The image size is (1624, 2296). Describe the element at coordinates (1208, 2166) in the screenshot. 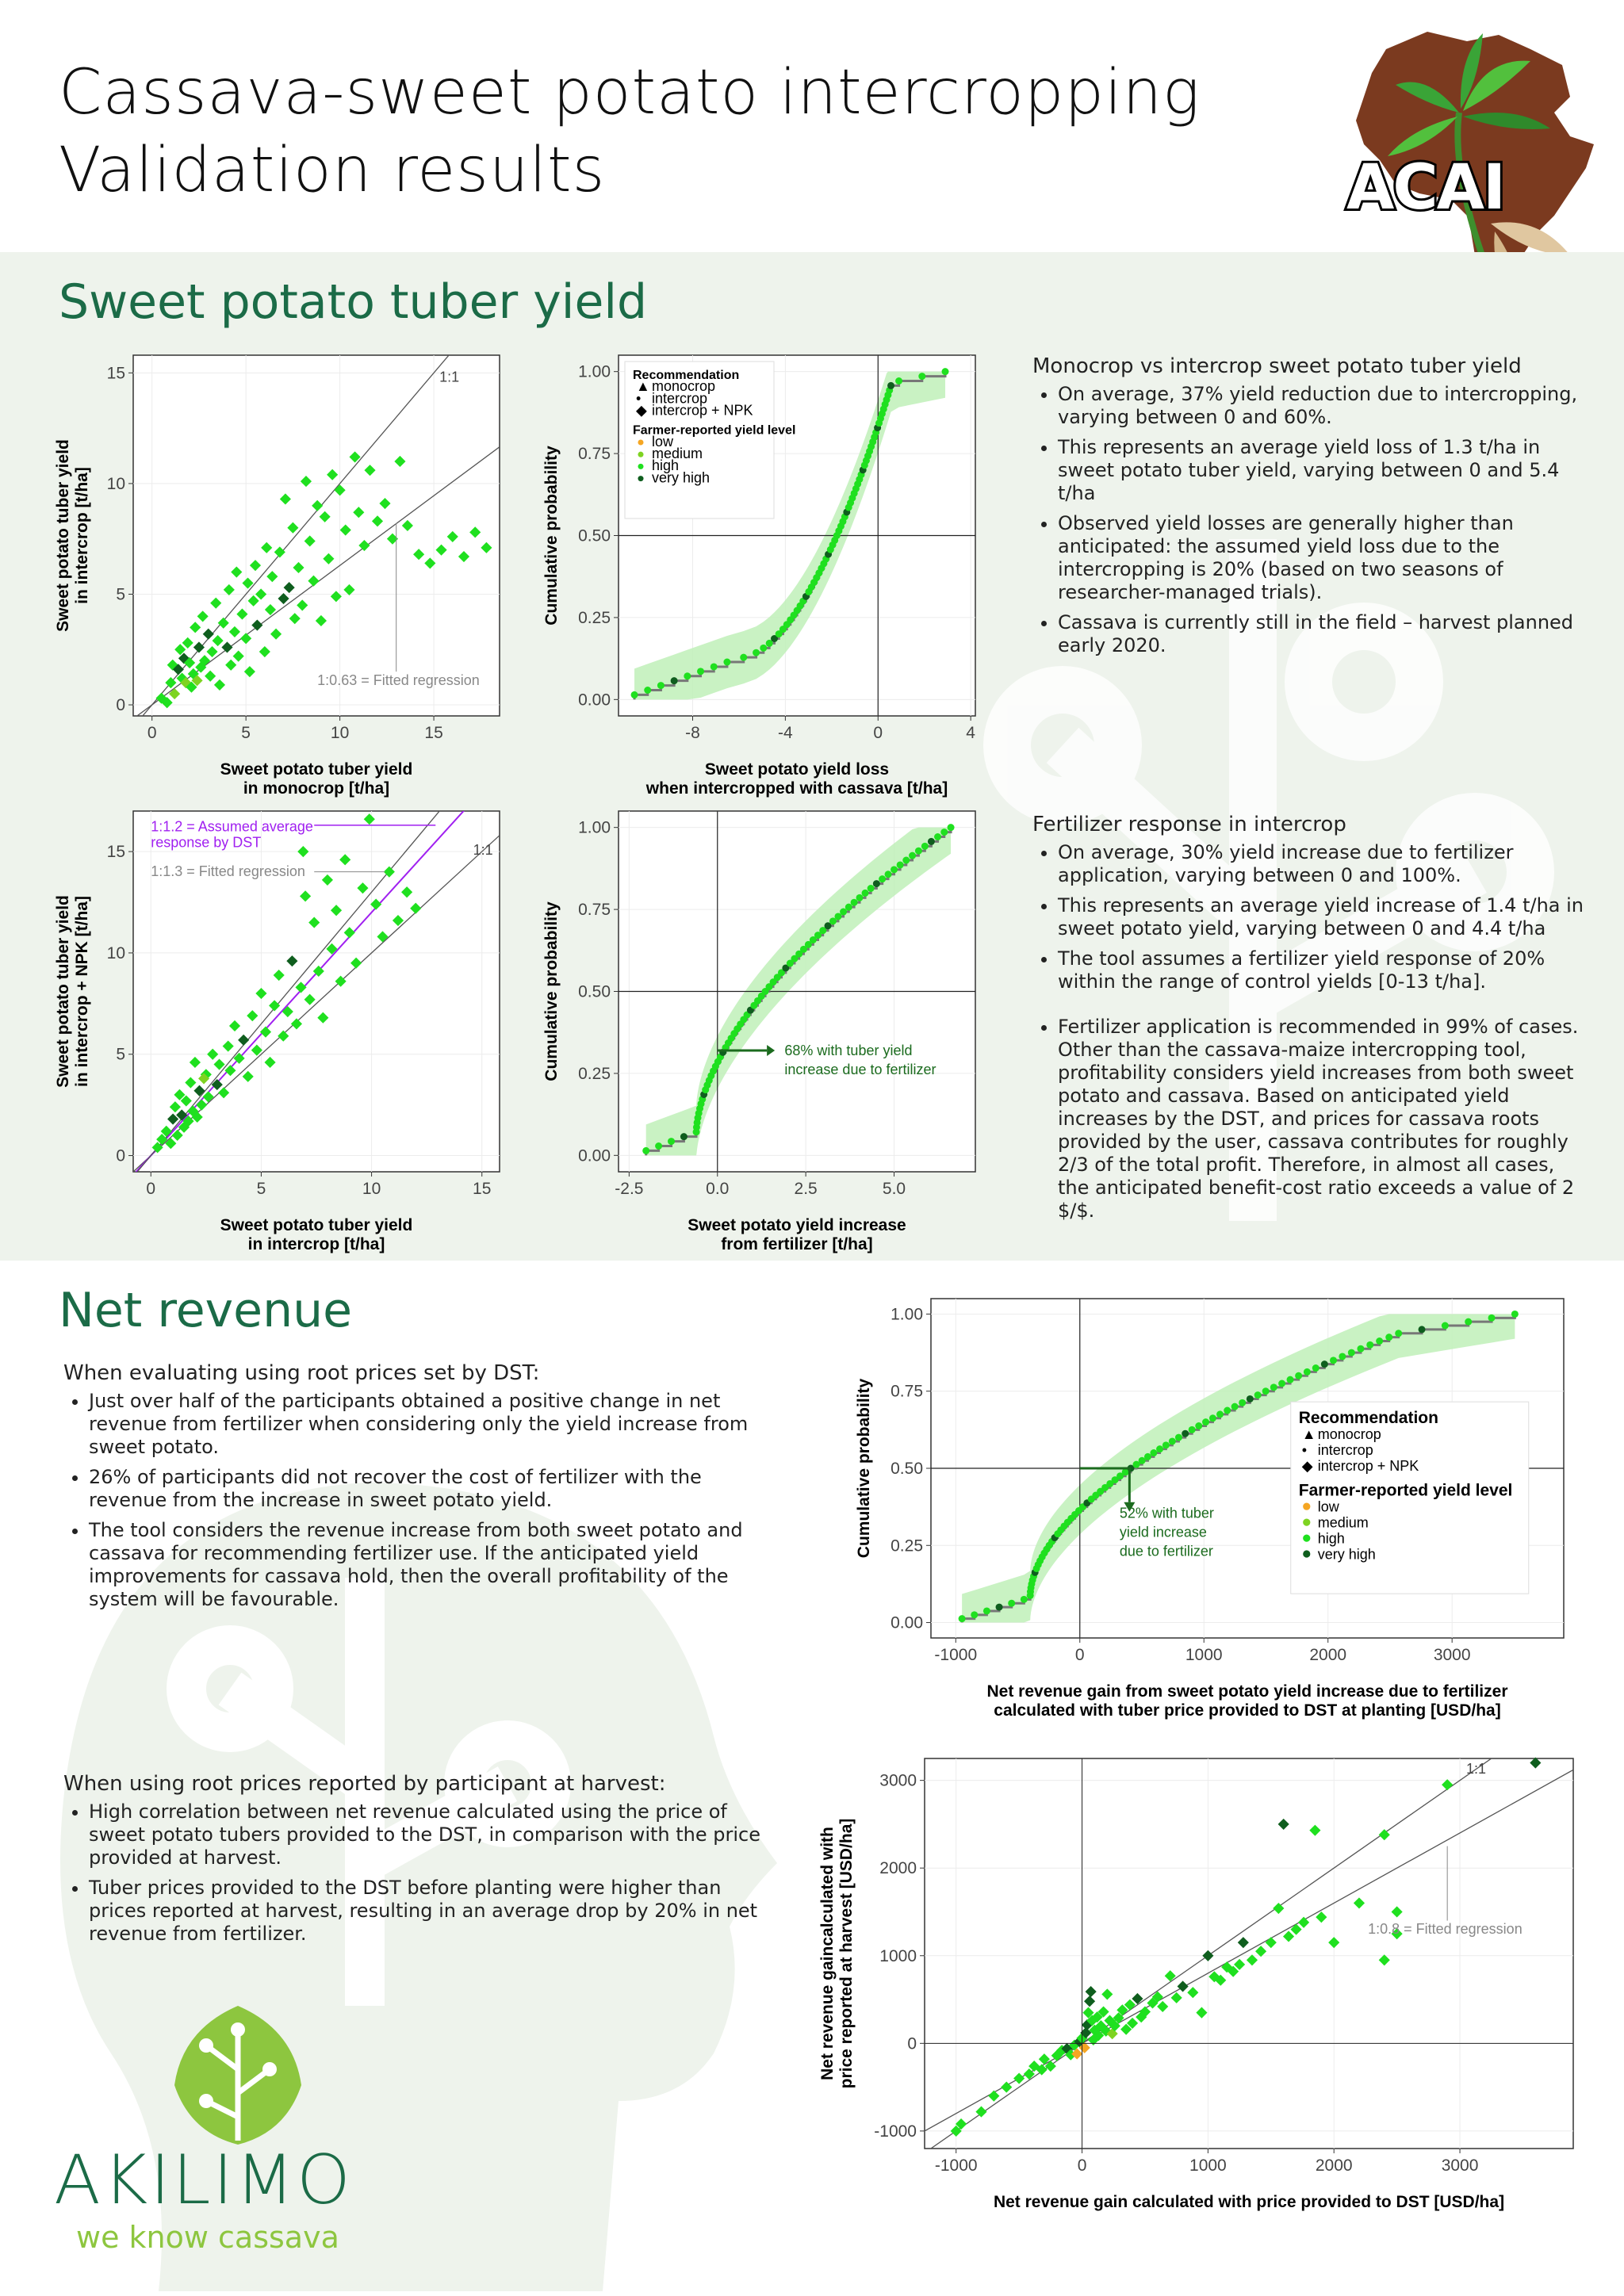

I see `x-tick-label: 1000` at that location.